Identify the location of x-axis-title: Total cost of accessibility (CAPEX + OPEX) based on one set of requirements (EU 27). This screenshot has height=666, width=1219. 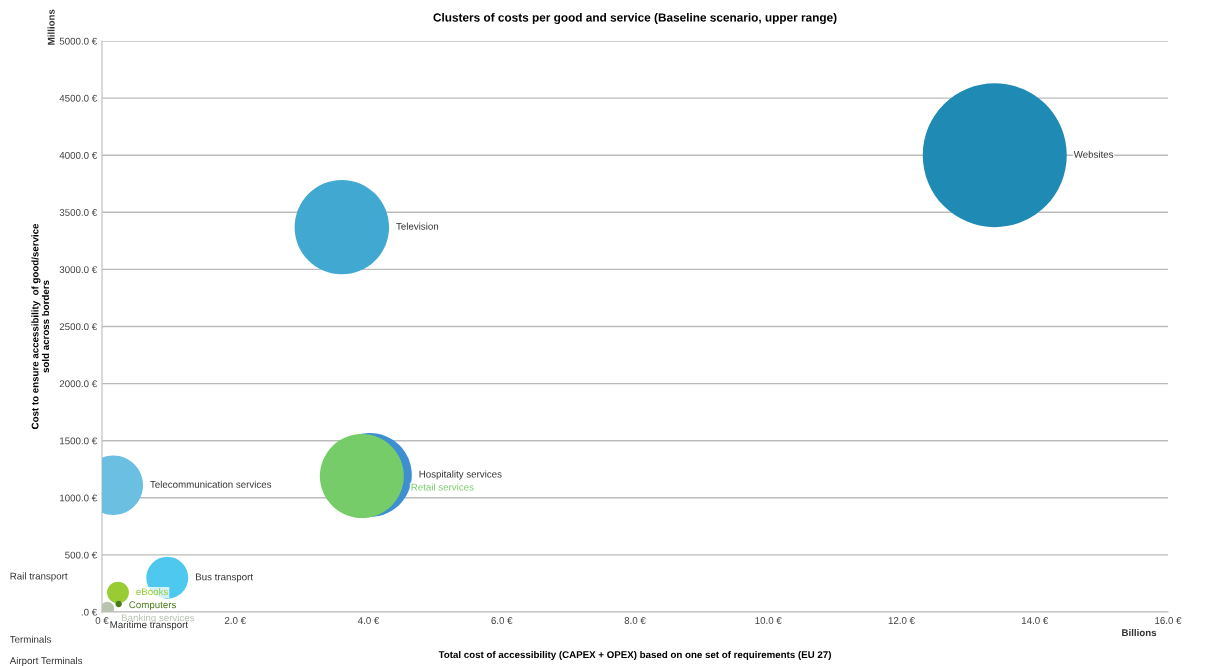
(634, 655).